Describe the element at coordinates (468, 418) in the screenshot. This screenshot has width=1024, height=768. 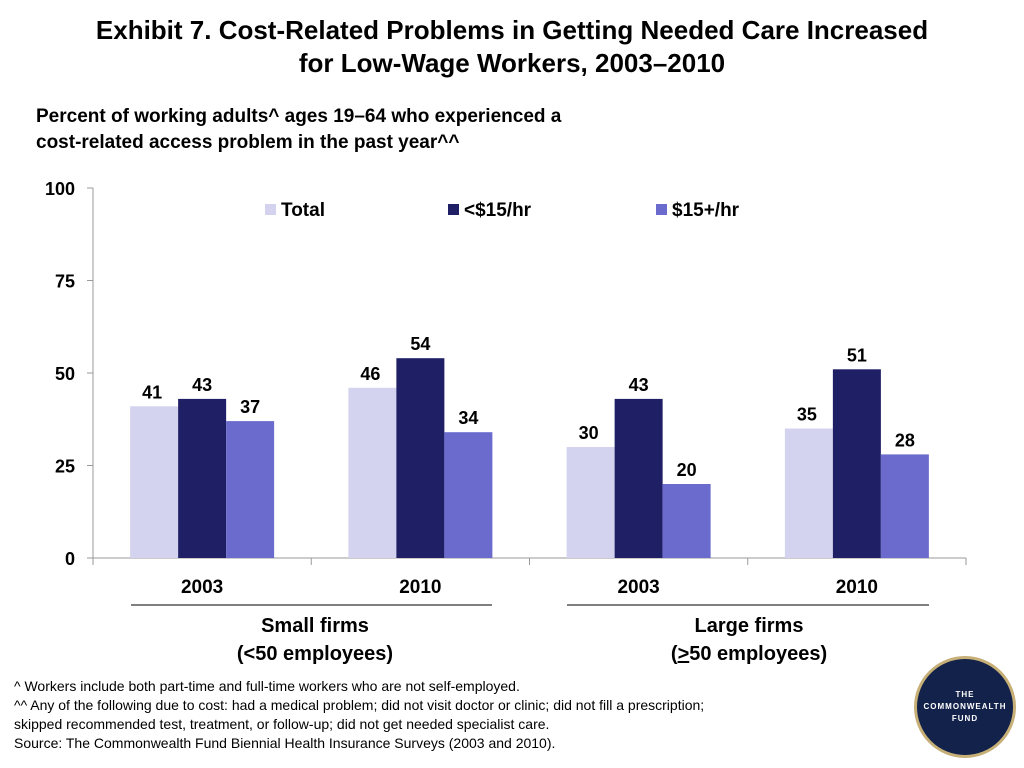
I see `data-label: 34` at that location.